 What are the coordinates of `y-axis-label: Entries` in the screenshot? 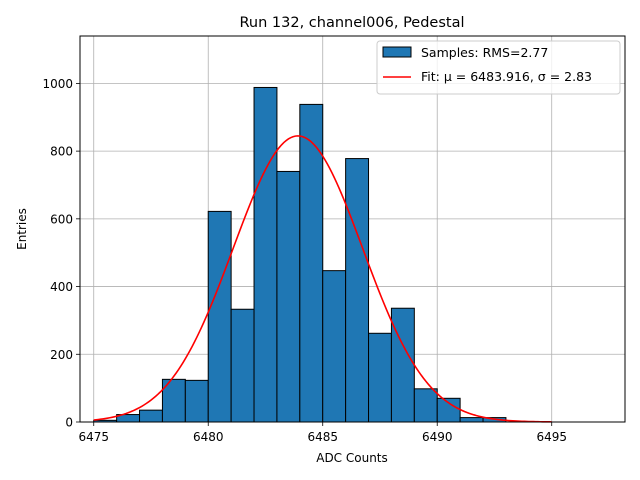 It's located at (22, 229).